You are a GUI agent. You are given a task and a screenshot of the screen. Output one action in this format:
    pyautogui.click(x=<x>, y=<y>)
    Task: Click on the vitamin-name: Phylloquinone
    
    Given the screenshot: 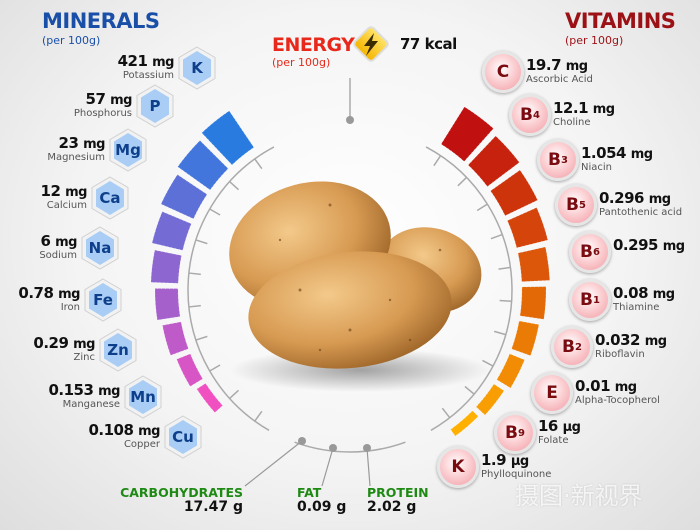 What is the action you would take?
    pyautogui.click(x=516, y=474)
    